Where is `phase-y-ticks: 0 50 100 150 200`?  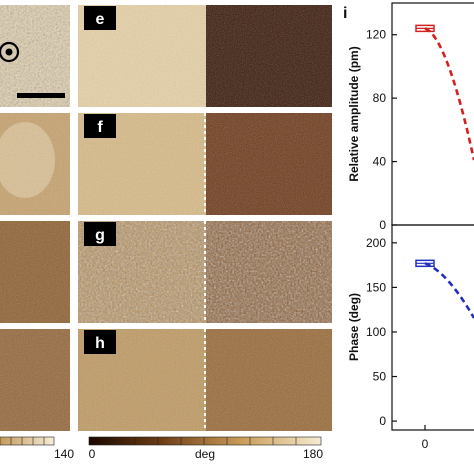 phase-y-ticks: 0 50 100 150 200 is located at coordinates (381, 332).